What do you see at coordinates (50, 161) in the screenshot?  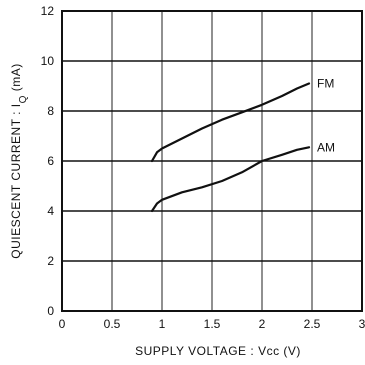 I see `y-tick-label: 6` at bounding box center [50, 161].